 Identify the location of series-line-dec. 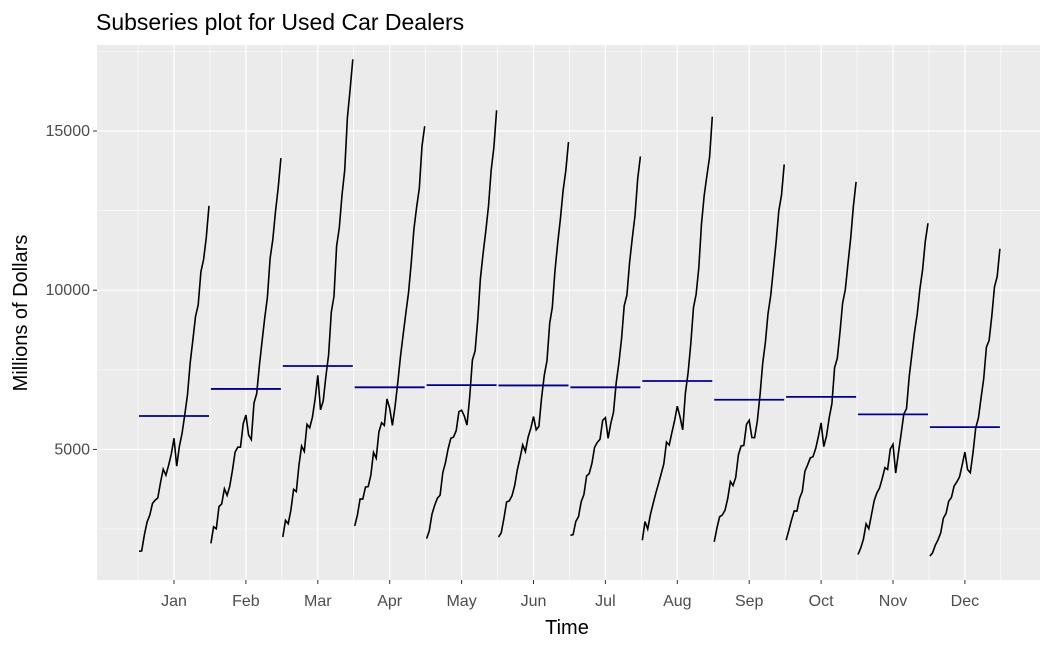
(965, 402).